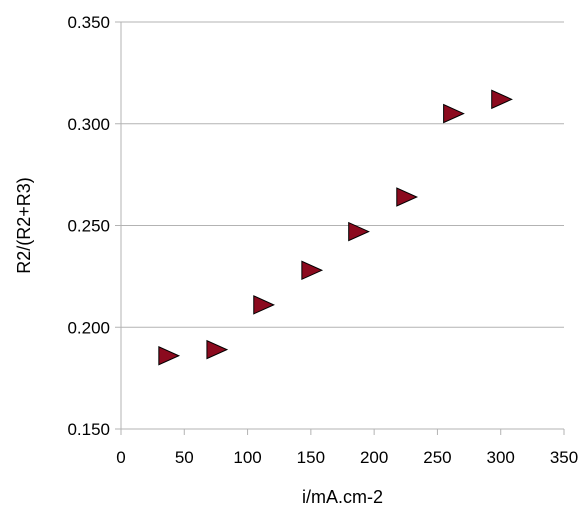 Image resolution: width=585 pixels, height=515 pixels. What do you see at coordinates (247, 457) in the screenshot?
I see `x-tick-label: 100` at bounding box center [247, 457].